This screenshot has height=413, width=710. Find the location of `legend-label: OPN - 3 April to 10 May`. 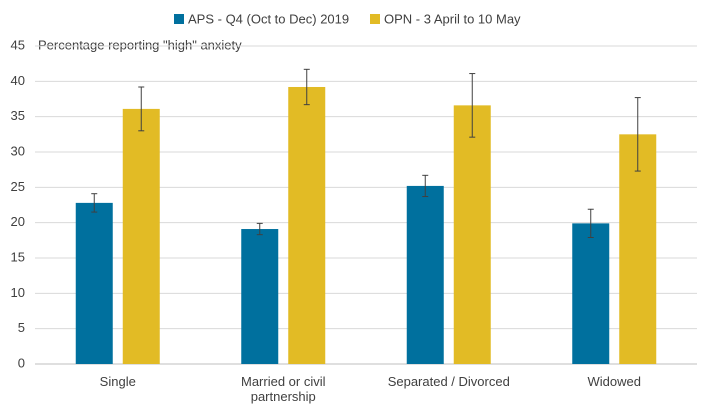

legend-label: OPN - 3 April to 10 May is located at coordinates (452, 18).